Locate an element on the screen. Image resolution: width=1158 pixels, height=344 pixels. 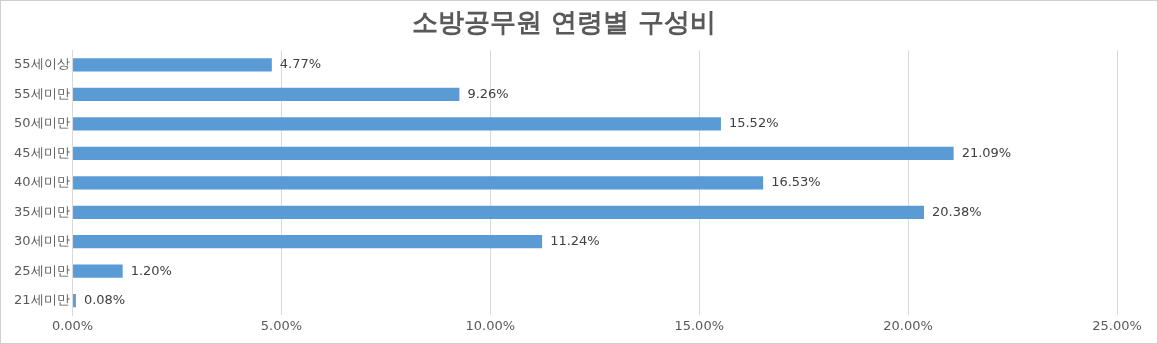
y-tick-label: 35세미만 is located at coordinates (42, 211).